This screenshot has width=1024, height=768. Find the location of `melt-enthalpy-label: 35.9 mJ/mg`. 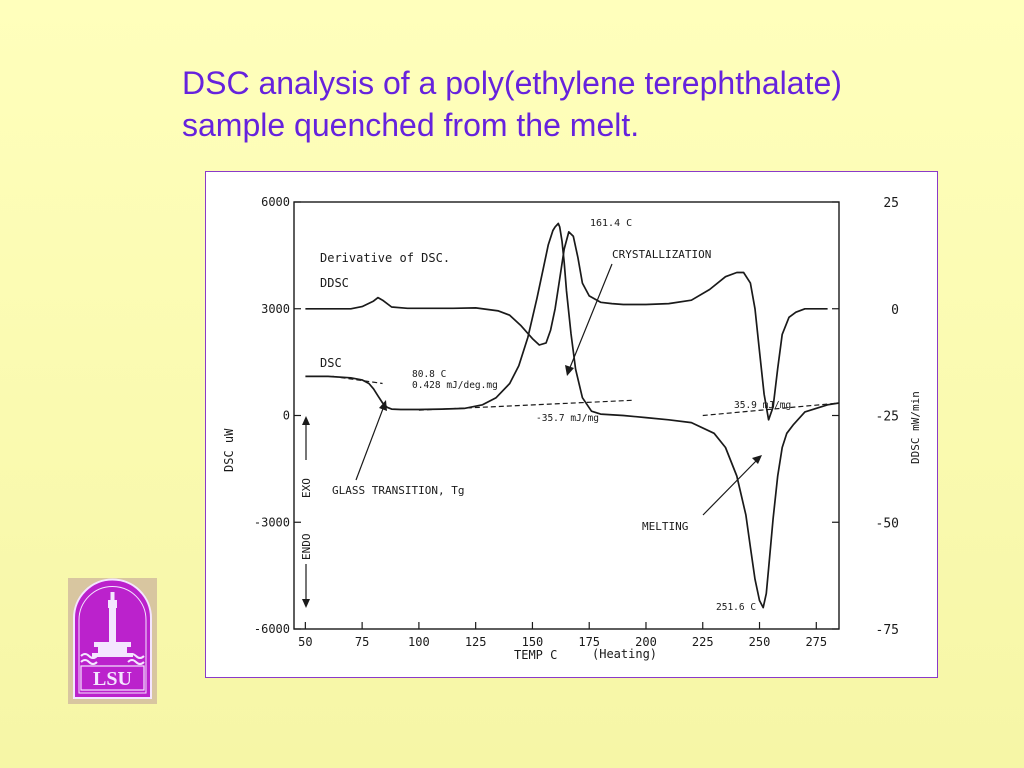

melt-enthalpy-label: 35.9 mJ/mg is located at coordinates (762, 405).